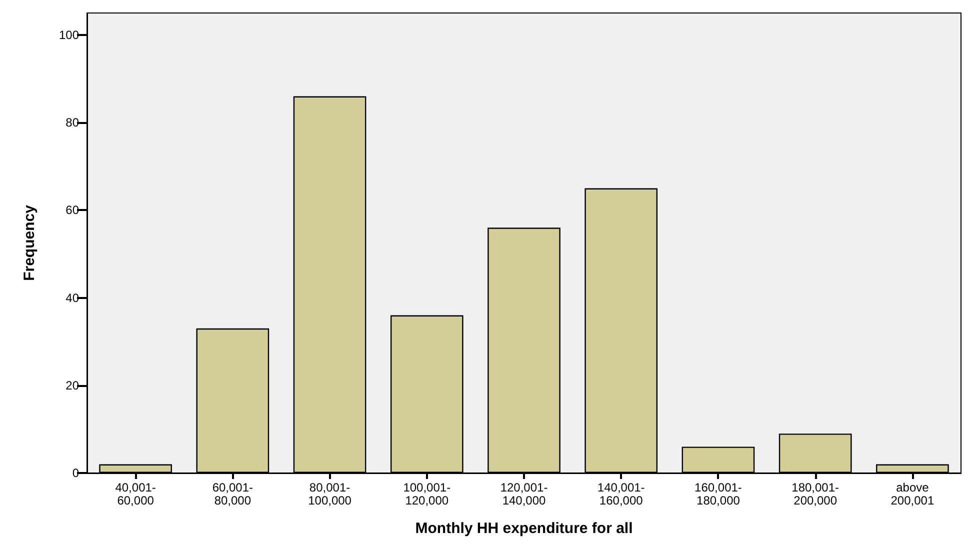  I want to click on x-axis-title: Monthly HH expenditure for all, so click(524, 528).